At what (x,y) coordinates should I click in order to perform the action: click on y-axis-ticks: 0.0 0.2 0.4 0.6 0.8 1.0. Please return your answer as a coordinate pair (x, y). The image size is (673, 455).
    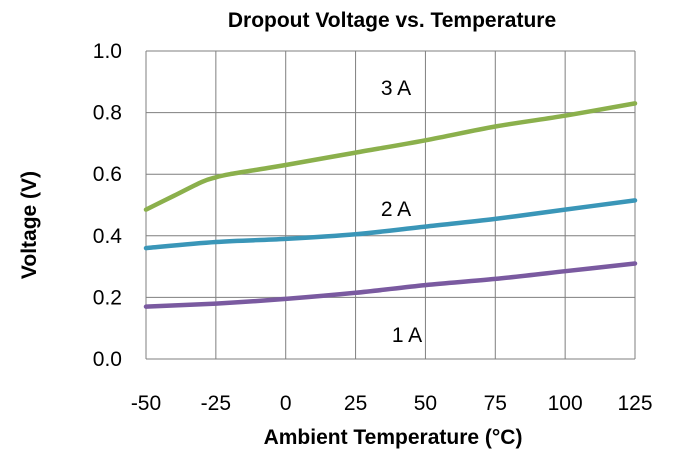
    Looking at the image, I should click on (108, 205).